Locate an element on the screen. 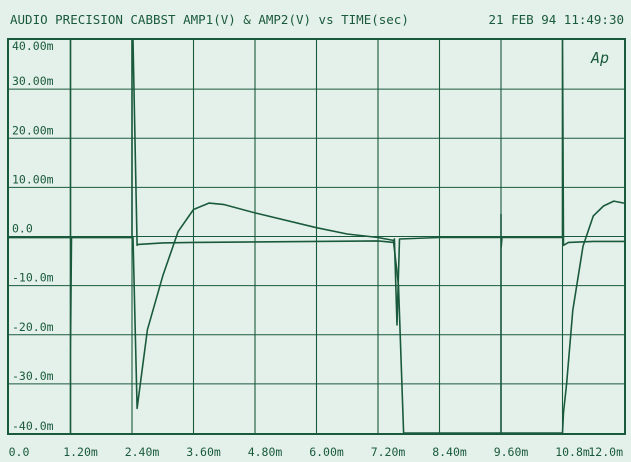 The height and width of the screenshot is (462, 631). y-tick-label: 30.00m is located at coordinates (33, 81).